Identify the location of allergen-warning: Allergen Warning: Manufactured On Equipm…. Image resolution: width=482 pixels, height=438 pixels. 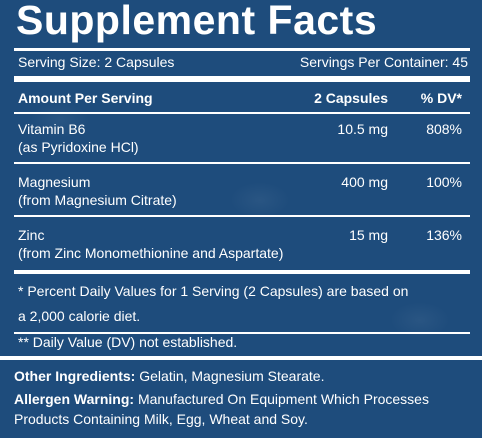
(221, 399).